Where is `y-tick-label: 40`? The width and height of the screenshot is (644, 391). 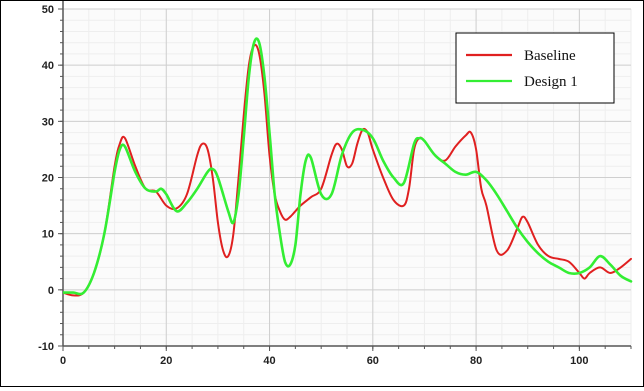
y-tick-label: 40 is located at coordinates (48, 66).